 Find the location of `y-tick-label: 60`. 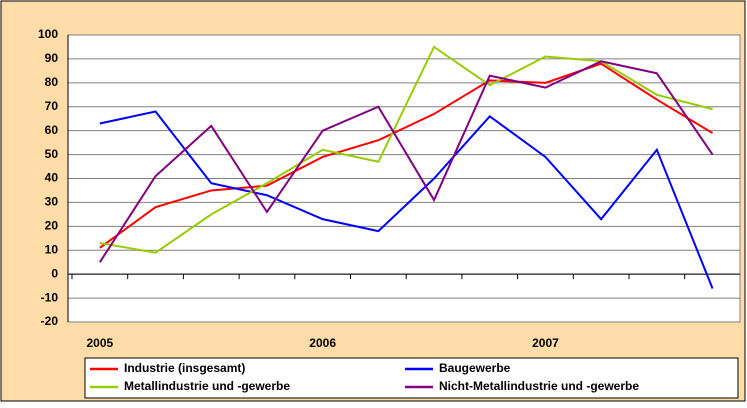

y-tick-label: 60 is located at coordinates (52, 130).